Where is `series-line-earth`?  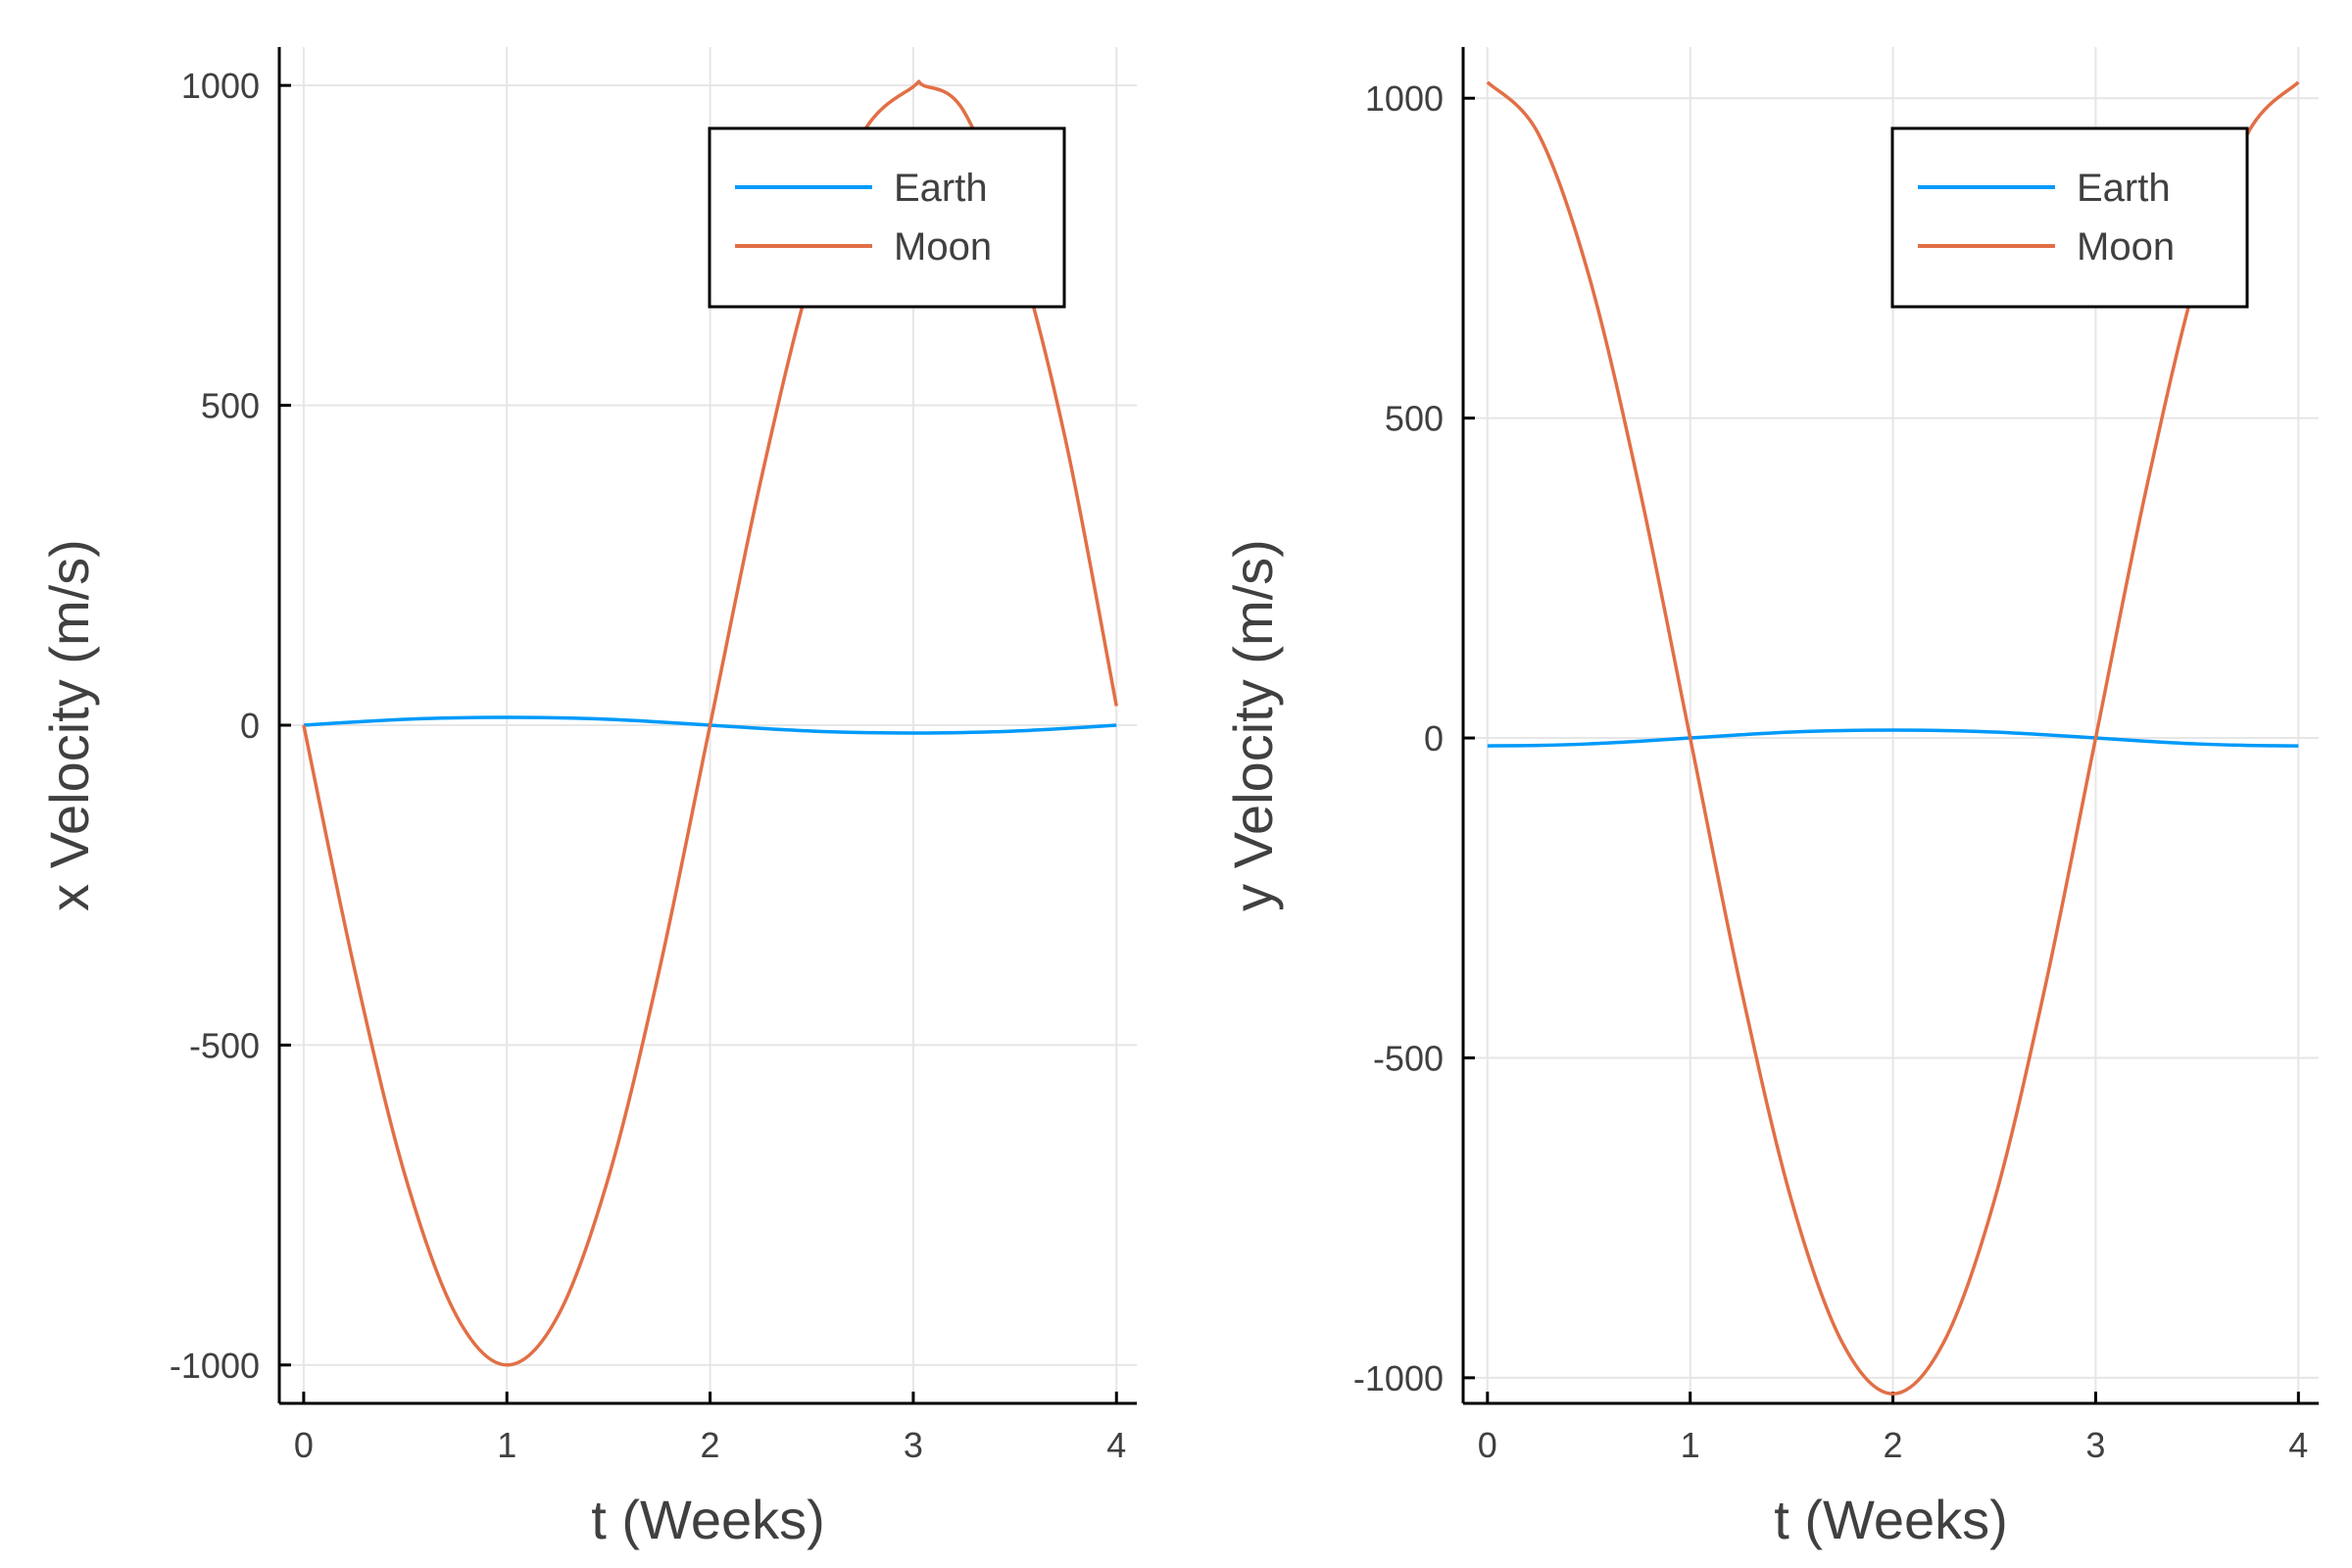
series-line-earth is located at coordinates (1893, 738).